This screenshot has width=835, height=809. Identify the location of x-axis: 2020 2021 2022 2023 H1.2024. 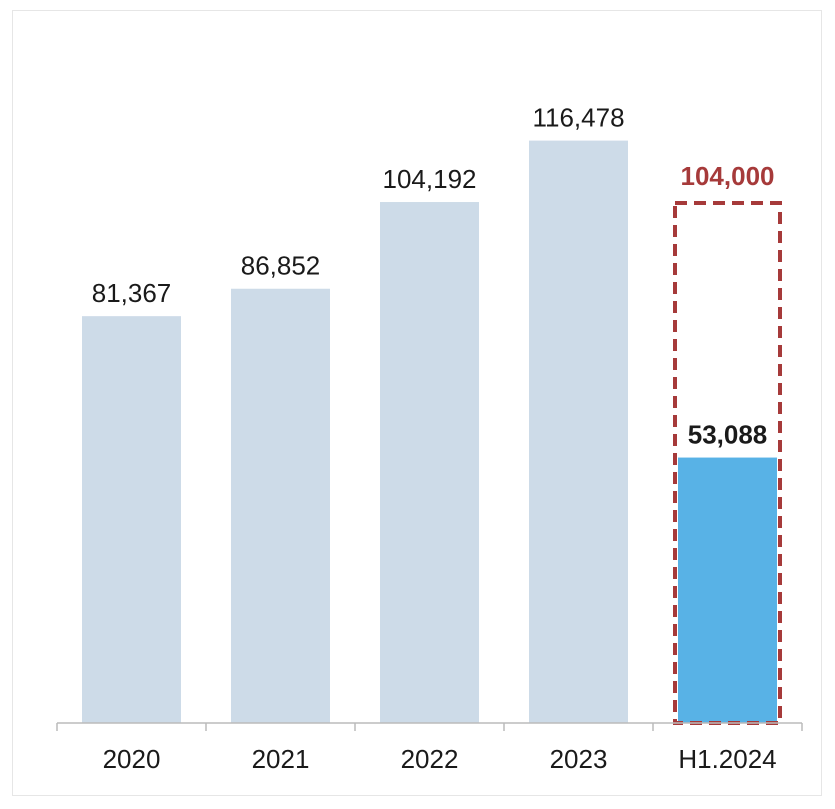
(429, 748).